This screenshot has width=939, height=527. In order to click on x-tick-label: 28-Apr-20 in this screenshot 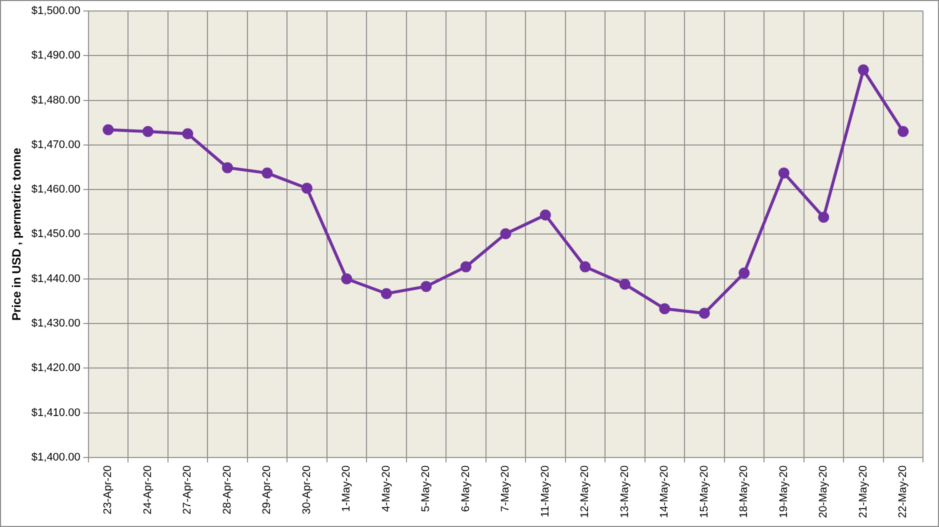, I will do `click(227, 489)`.